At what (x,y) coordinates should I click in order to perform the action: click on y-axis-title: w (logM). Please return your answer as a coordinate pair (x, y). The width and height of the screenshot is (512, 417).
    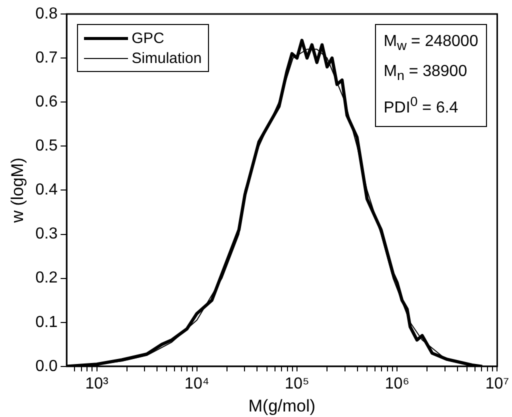
    Looking at the image, I should click on (17, 191).